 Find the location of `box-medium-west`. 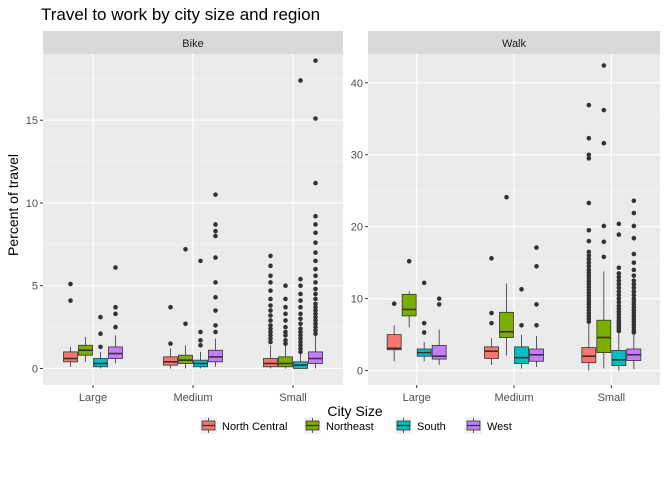

box-medium-west is located at coordinates (536, 306).